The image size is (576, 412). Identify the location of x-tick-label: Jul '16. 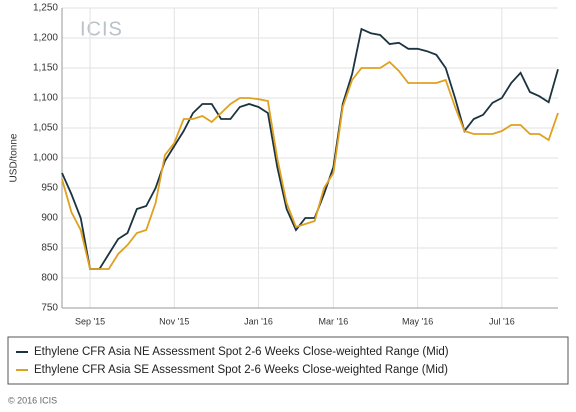
(502, 321).